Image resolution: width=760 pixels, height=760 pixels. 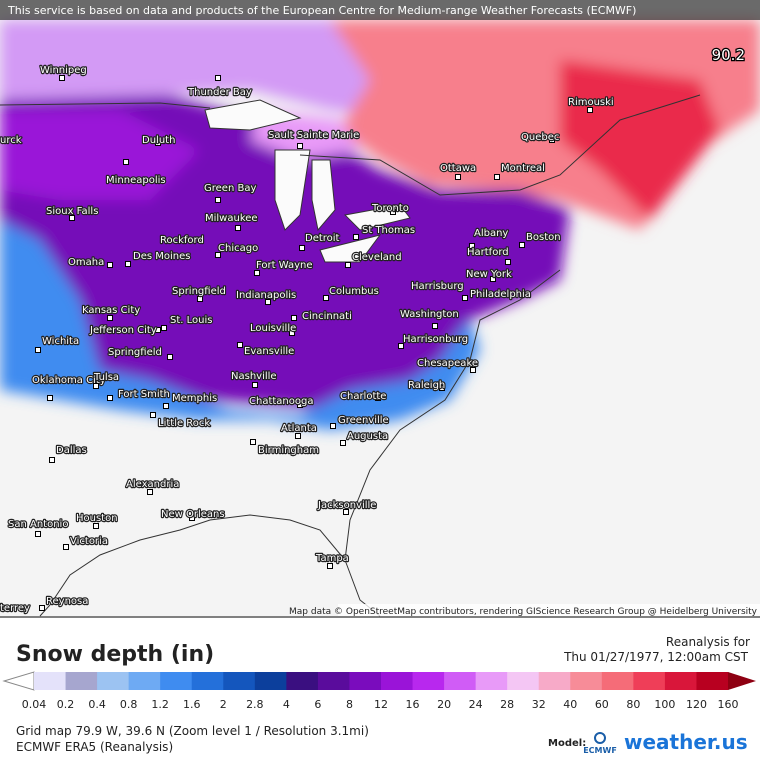 I want to click on legend-tick: 24, so click(x=476, y=704).